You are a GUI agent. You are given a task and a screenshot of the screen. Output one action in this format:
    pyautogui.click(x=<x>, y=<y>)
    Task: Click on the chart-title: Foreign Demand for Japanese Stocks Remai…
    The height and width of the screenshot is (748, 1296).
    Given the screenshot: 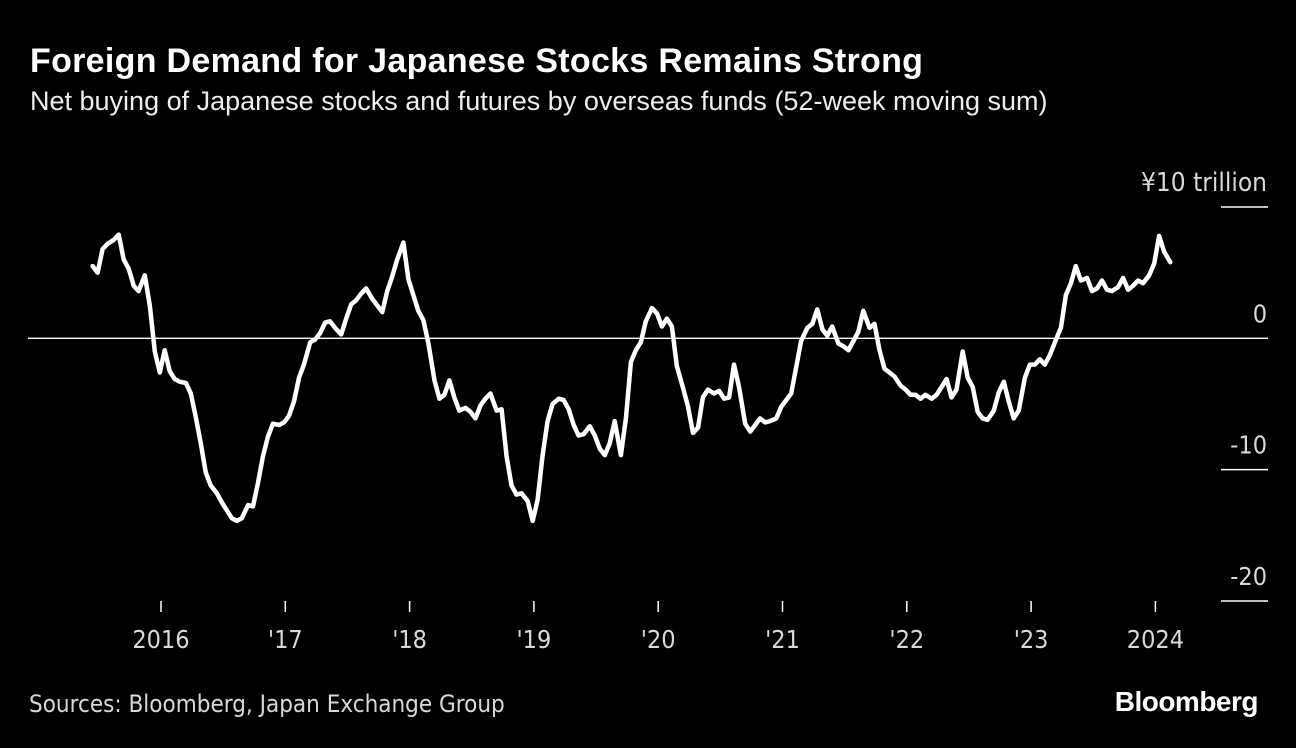 What is the action you would take?
    pyautogui.click(x=477, y=61)
    